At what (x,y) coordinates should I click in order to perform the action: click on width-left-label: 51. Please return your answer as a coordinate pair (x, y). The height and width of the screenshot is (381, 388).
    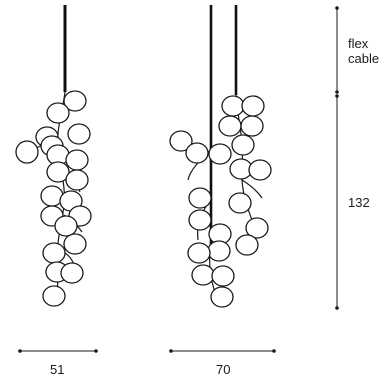
    Looking at the image, I should click on (57, 369).